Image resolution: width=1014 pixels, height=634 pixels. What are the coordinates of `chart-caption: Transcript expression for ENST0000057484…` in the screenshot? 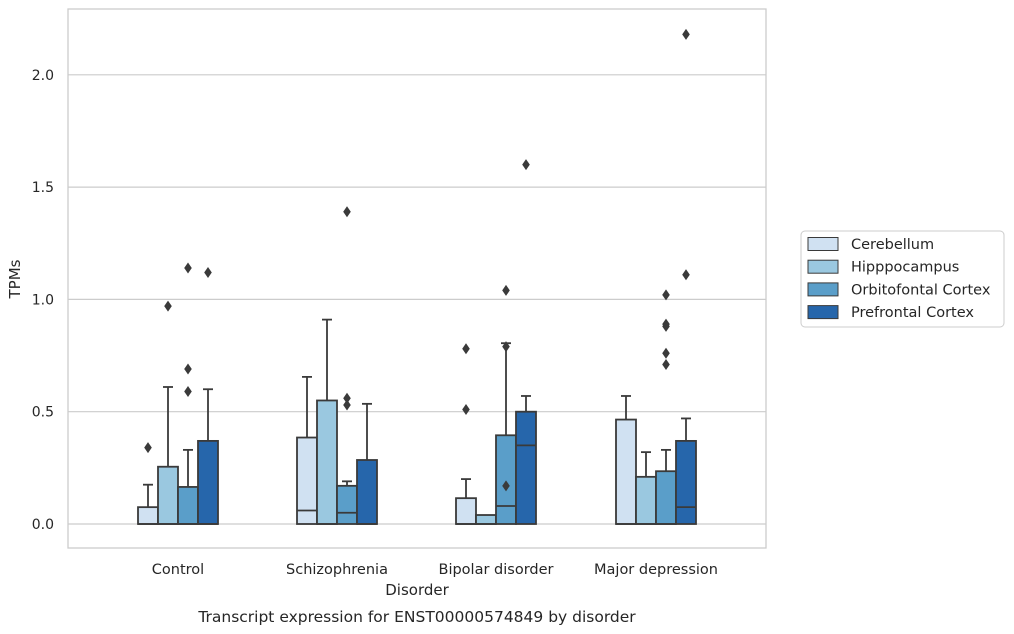 It's located at (416, 617).